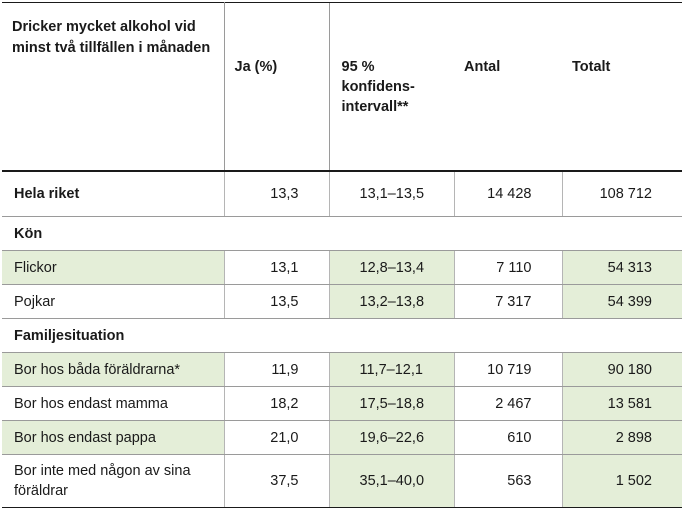  Describe the element at coordinates (391, 267) in the screenshot. I see `cell-ci: 12,8–13,4` at that location.